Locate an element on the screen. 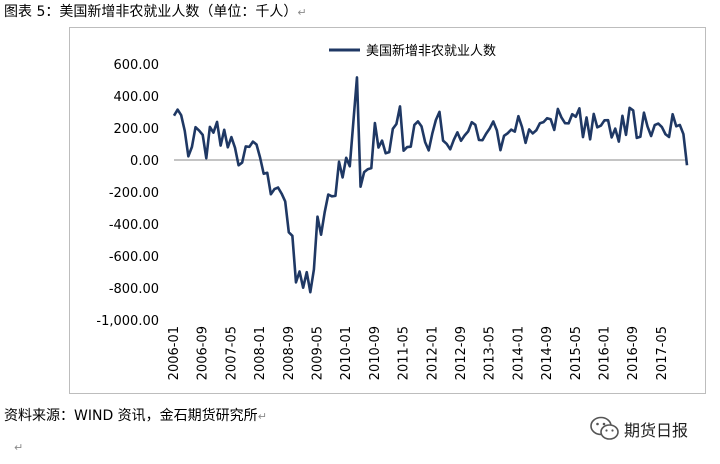  x-tick-label: 2016-09 is located at coordinates (633, 353).